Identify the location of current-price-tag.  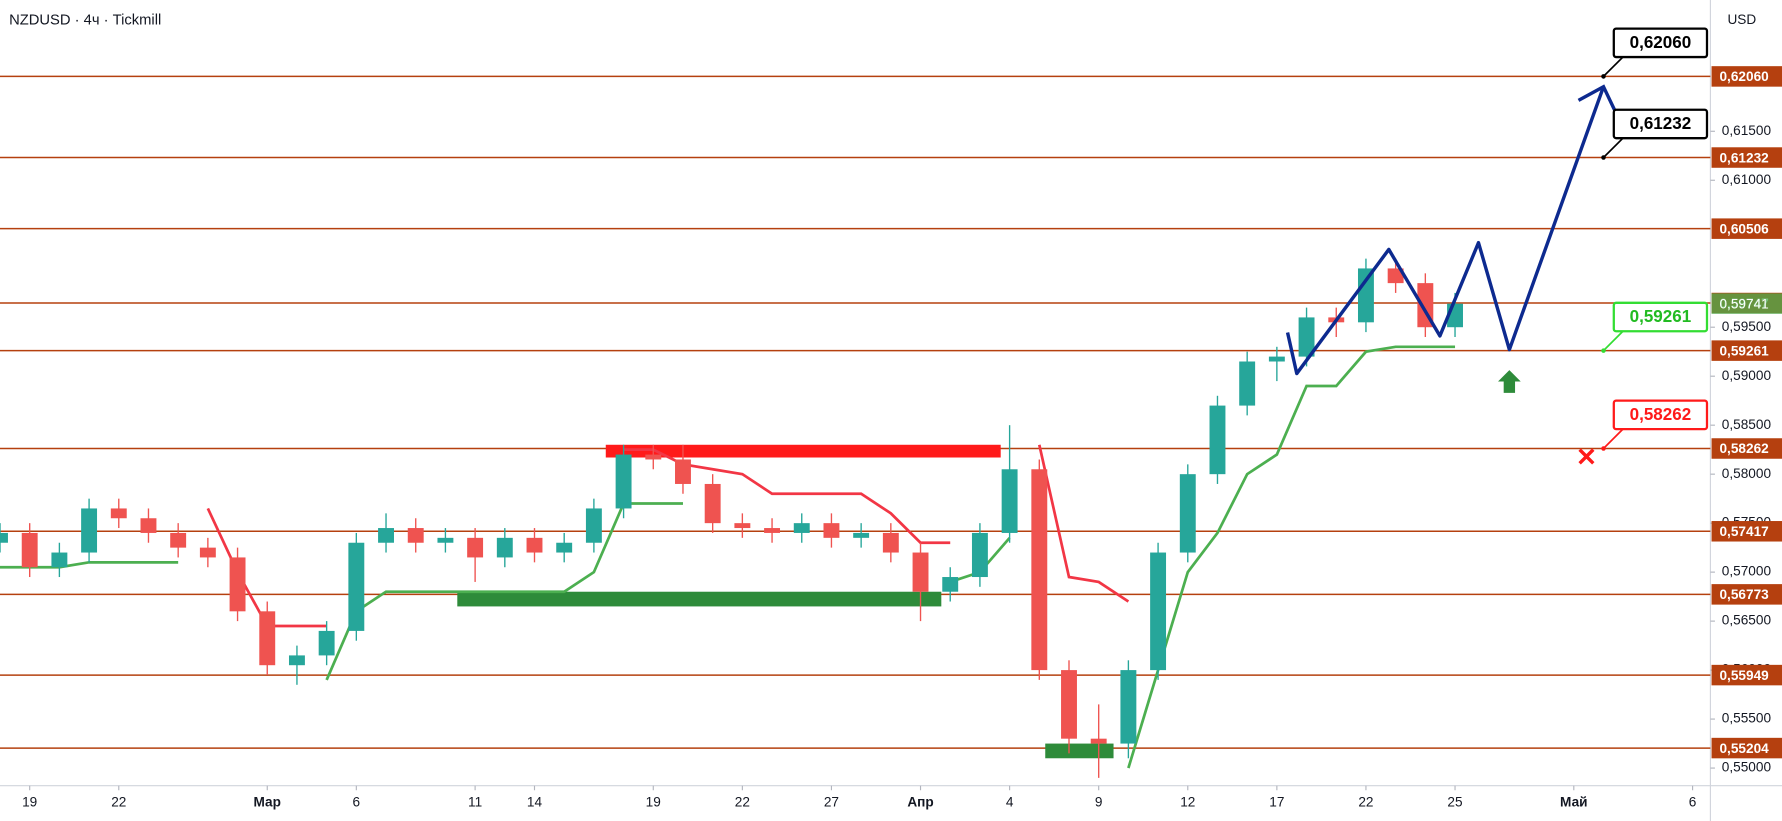
(1746, 303).